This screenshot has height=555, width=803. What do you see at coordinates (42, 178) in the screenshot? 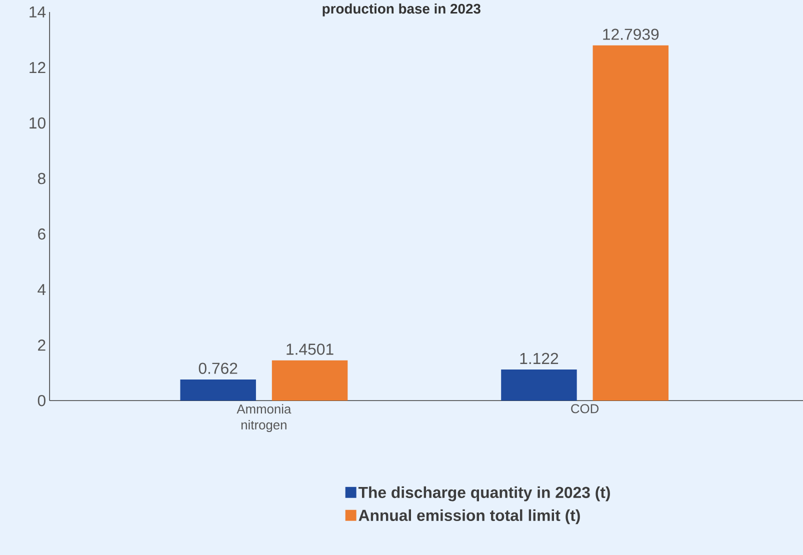
I see `y-tick-label: 8` at bounding box center [42, 178].